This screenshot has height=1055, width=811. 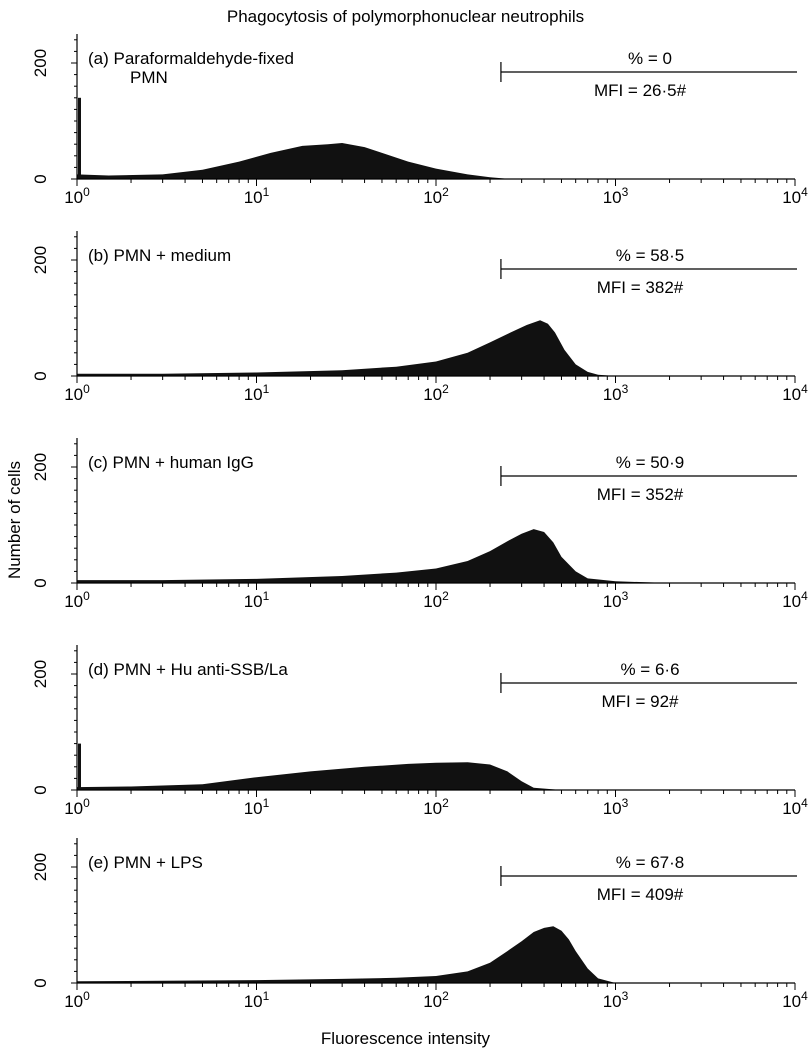 What do you see at coordinates (650, 58) in the screenshot?
I see `percent-annotation: % = 0` at bounding box center [650, 58].